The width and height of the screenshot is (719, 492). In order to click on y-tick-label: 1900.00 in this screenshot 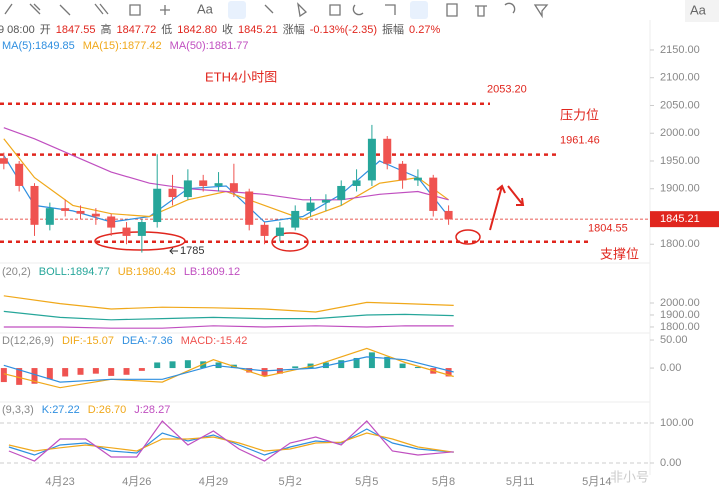, I will do `click(680, 189)`.